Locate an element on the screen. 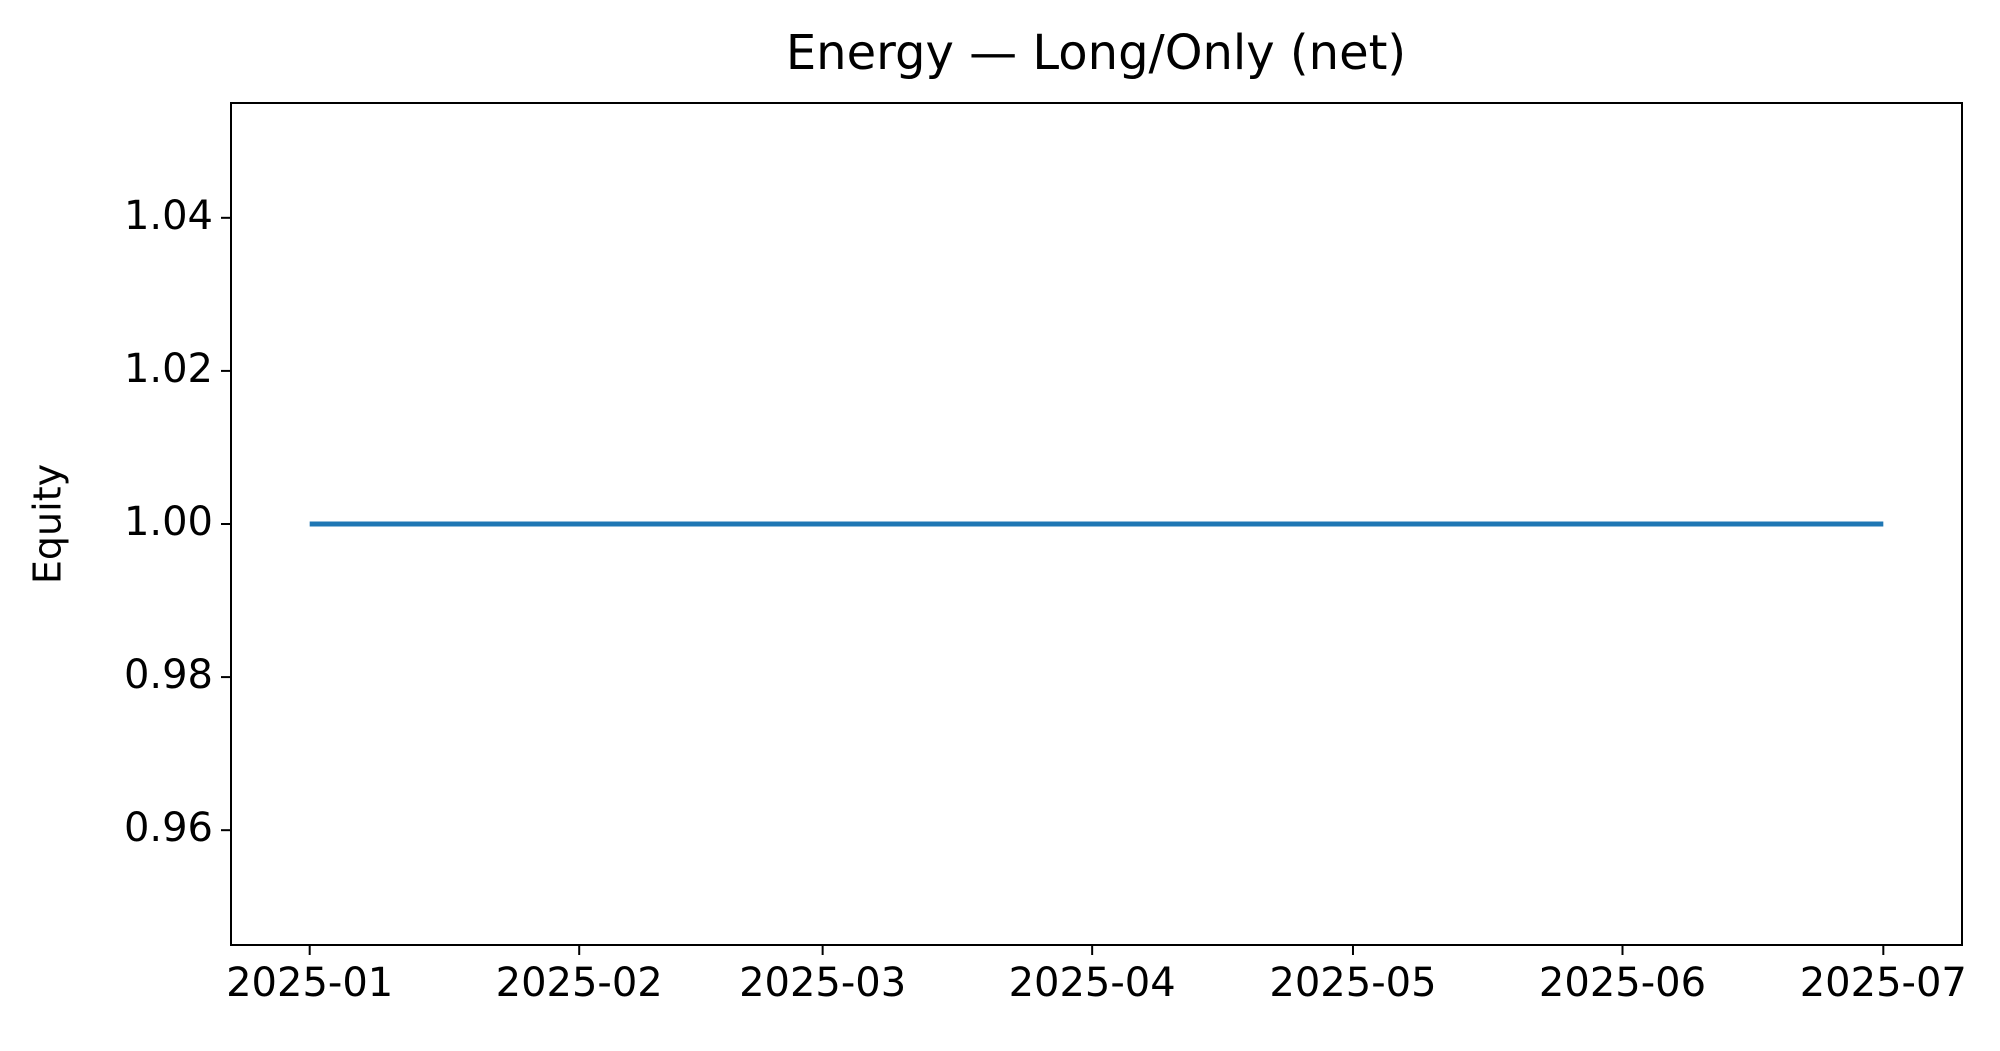 This screenshot has height=1051, width=2000. x-tick-label: 2025-03 is located at coordinates (822, 983).